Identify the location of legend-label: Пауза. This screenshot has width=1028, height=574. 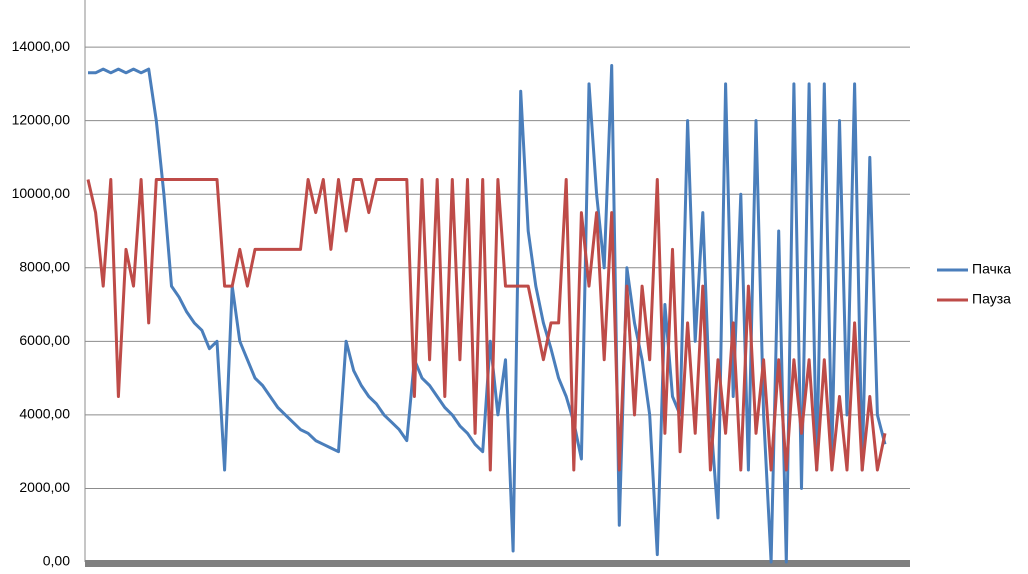
(991, 299).